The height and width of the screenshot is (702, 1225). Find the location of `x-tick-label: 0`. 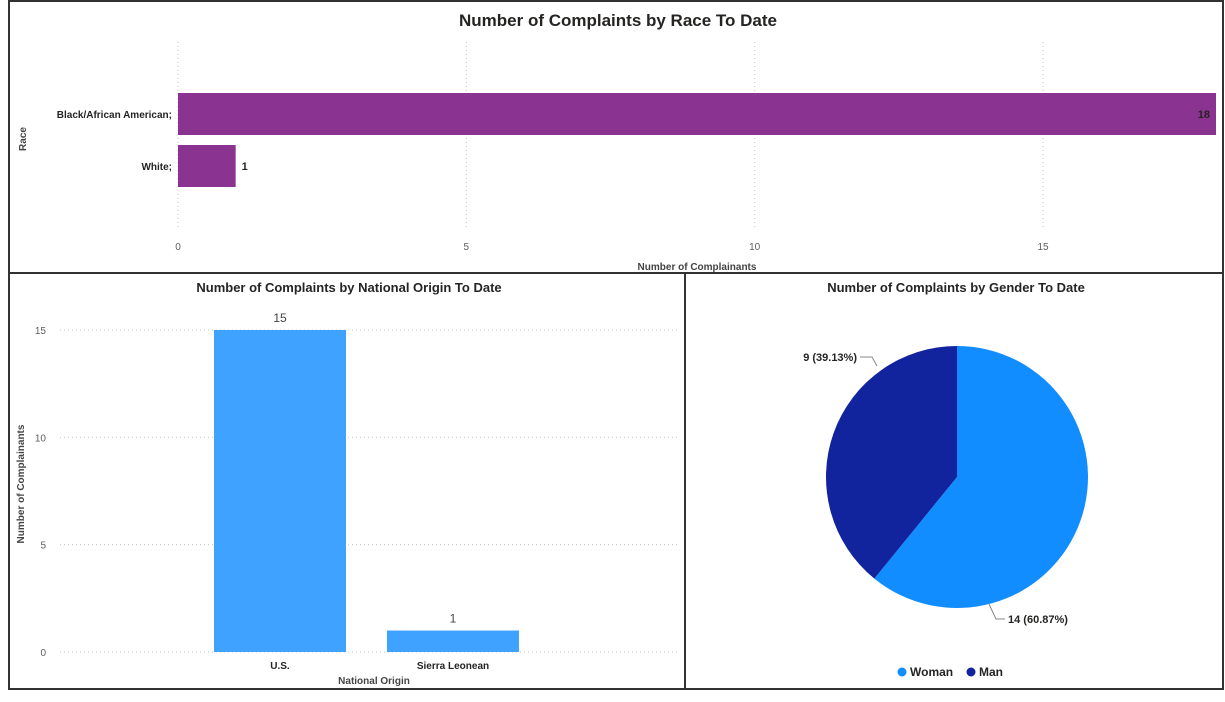

x-tick-label: 0 is located at coordinates (178, 247).